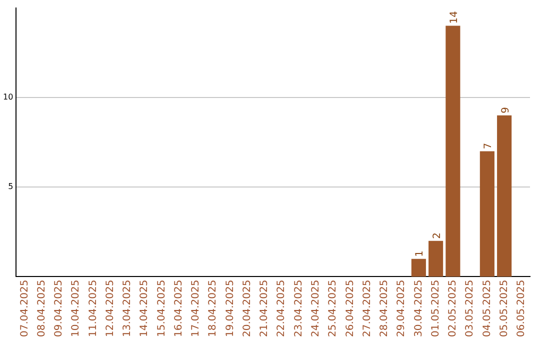 The image size is (540, 340). What do you see at coordinates (230, 309) in the screenshot?
I see `x-tick-label: 19.04.2025` at bounding box center [230, 309].